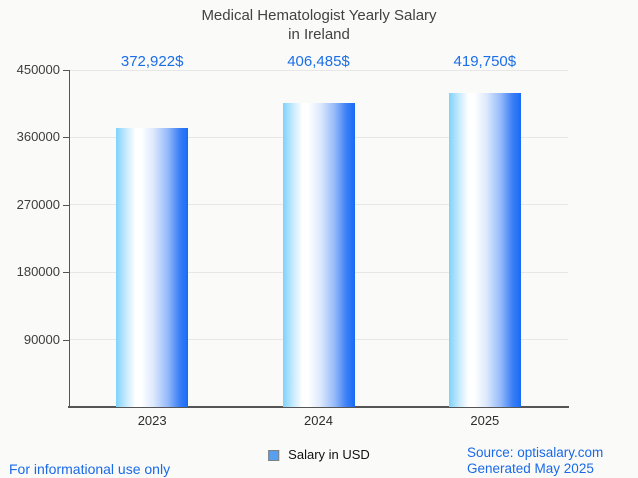 This screenshot has height=478, width=638. Describe the element at coordinates (152, 61) in the screenshot. I see `bar-value-label: 372,922$` at that location.